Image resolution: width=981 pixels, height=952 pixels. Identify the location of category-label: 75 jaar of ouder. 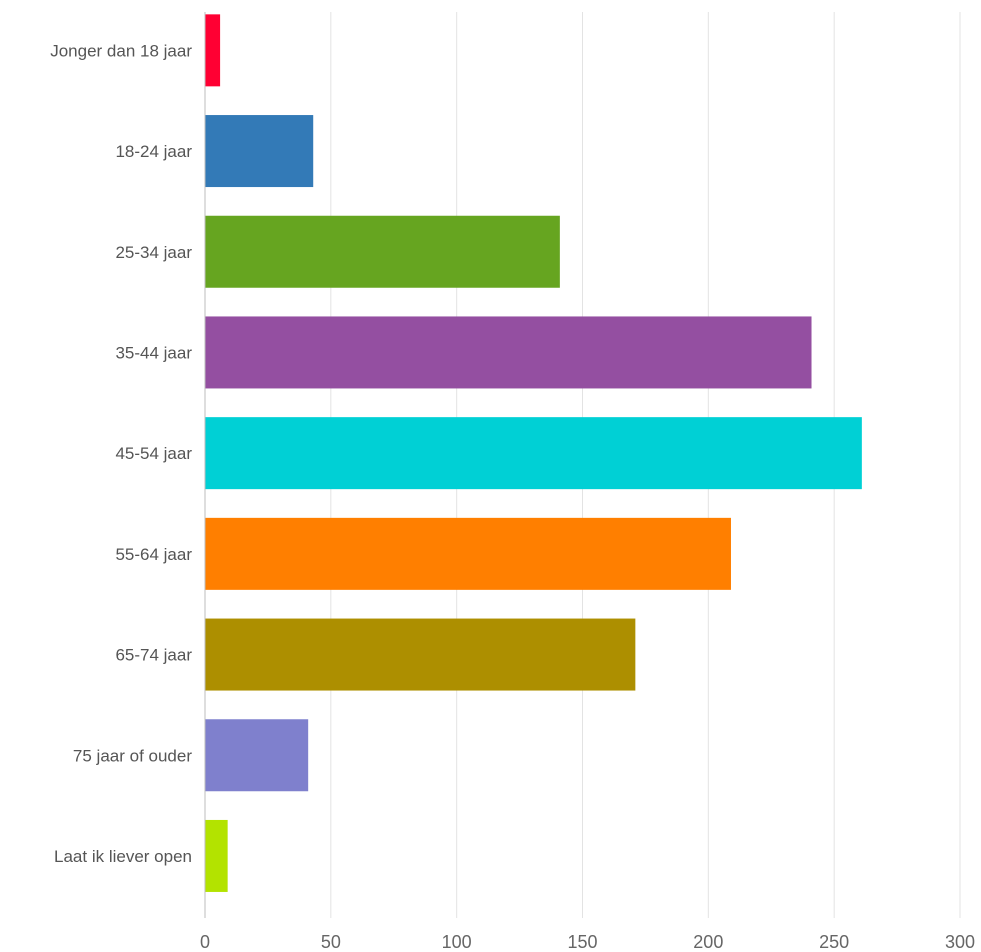
(132, 755).